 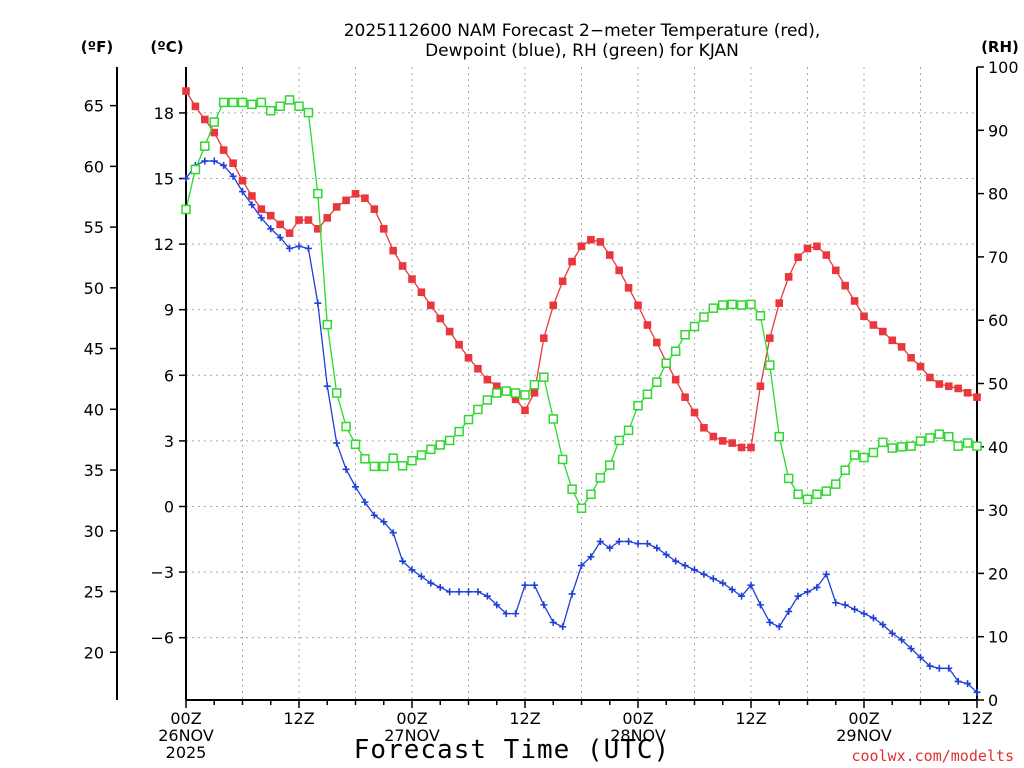 I want to click on y-tick-label-rh: 80, so click(x=998, y=194).